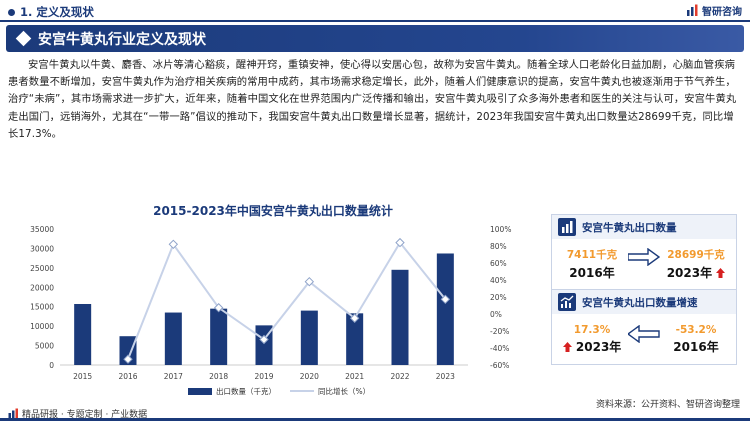 Image resolution: width=750 pixels, height=421 pixels. I want to click on quantity-right-year: 2023年, so click(689, 273).